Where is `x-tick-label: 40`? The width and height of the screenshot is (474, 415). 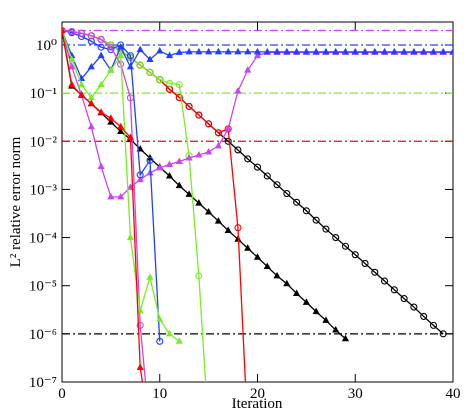
x-tick-label: 40 is located at coordinates (453, 394).